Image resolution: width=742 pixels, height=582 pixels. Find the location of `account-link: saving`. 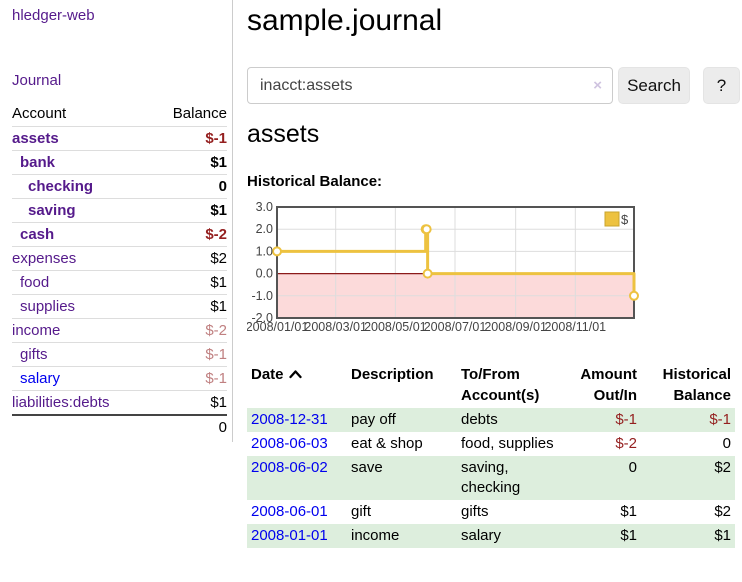

account-link: saving is located at coordinates (52, 210).